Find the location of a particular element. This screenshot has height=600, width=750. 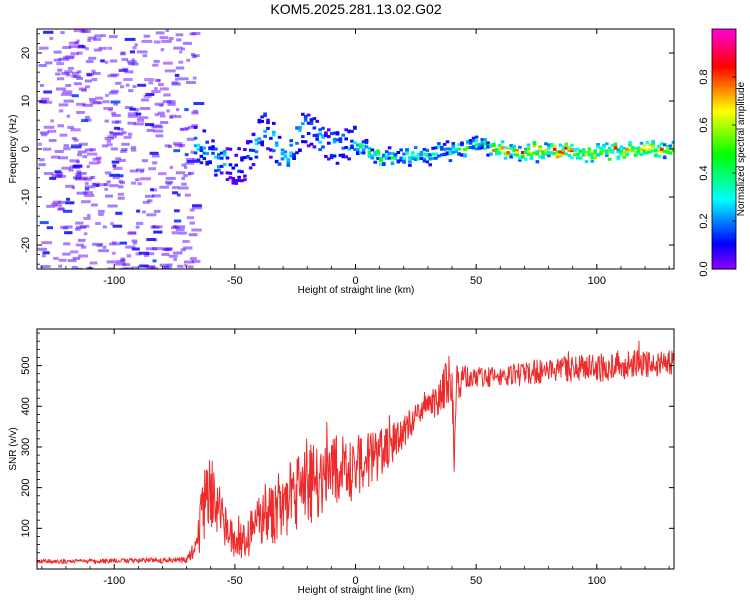

snr-x-tick-label: 0 is located at coordinates (355, 581).